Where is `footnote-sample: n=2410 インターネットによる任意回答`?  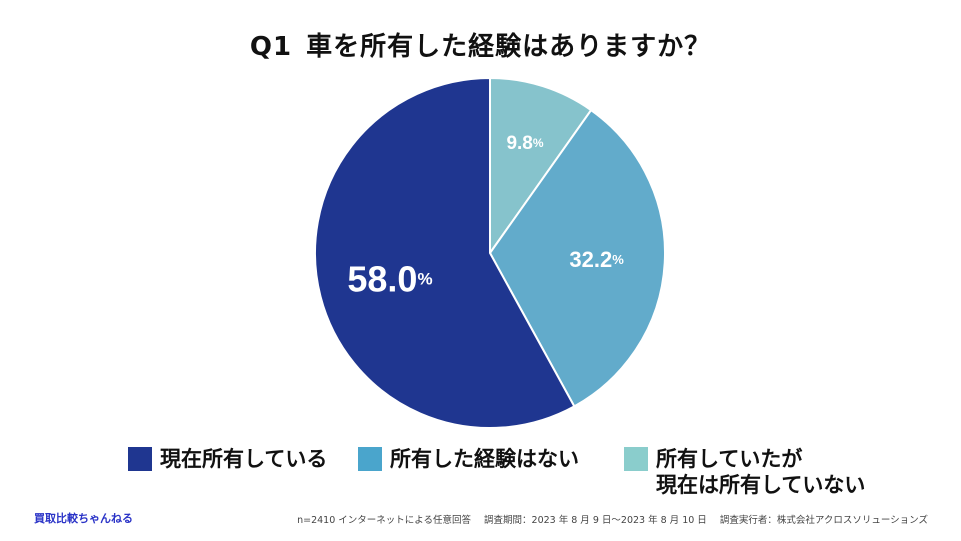 footnote-sample: n=2410 インターネットによる任意回答 is located at coordinates (384, 520).